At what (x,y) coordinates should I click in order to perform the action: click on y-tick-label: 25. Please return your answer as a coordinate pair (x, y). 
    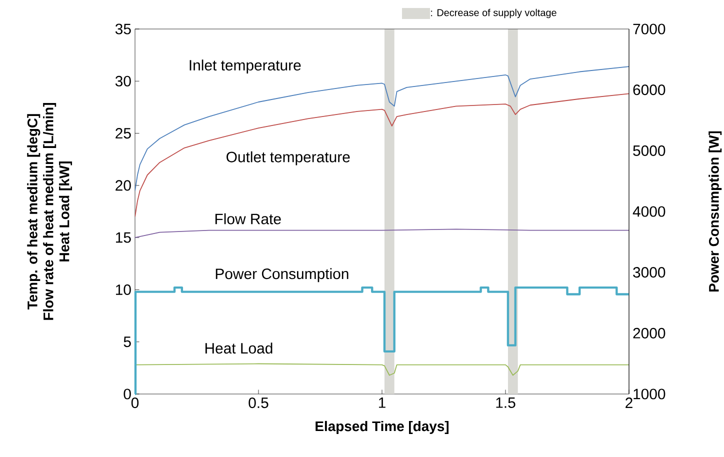
    Looking at the image, I should click on (123, 133).